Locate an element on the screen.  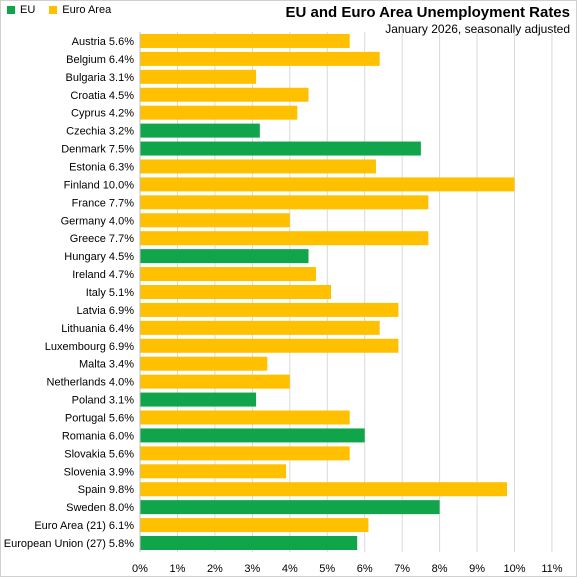
legend-label-euro-area: Euro Area is located at coordinates (87, 10).